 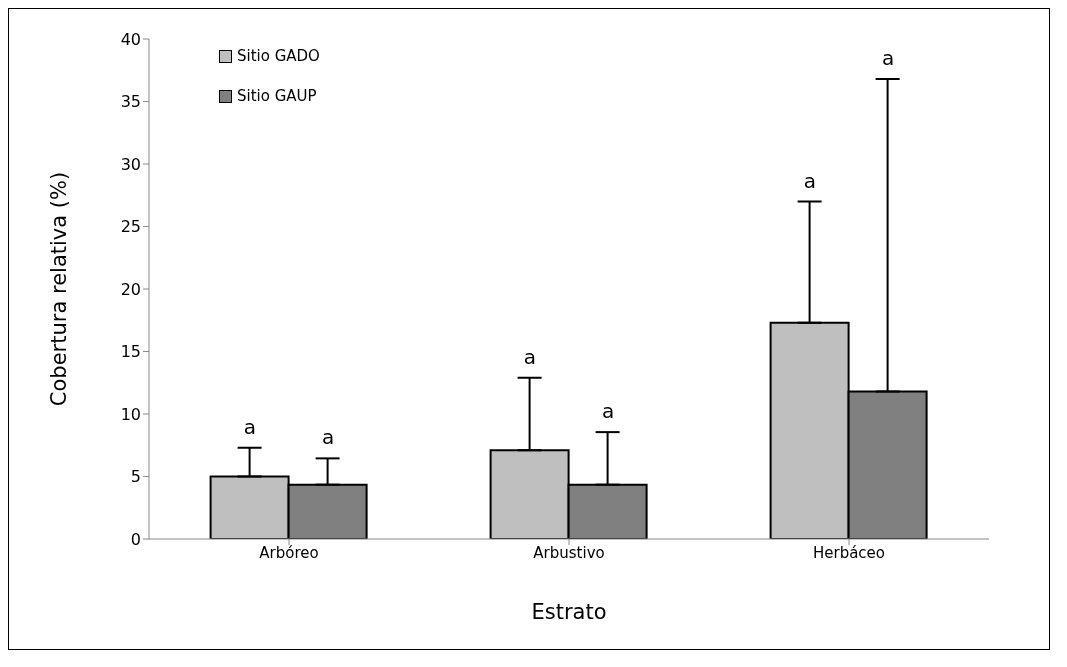 What do you see at coordinates (289, 552) in the screenshot?
I see `x-tick-label: Arbóreo` at bounding box center [289, 552].